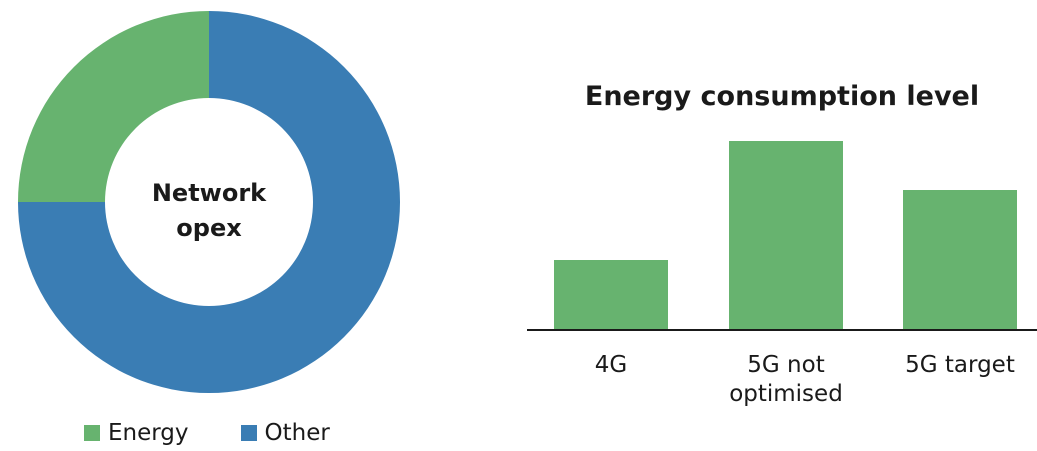 The image size is (1037, 451). What do you see at coordinates (209, 228) in the screenshot?
I see `donut-center-label-line-2: opex` at bounding box center [209, 228].